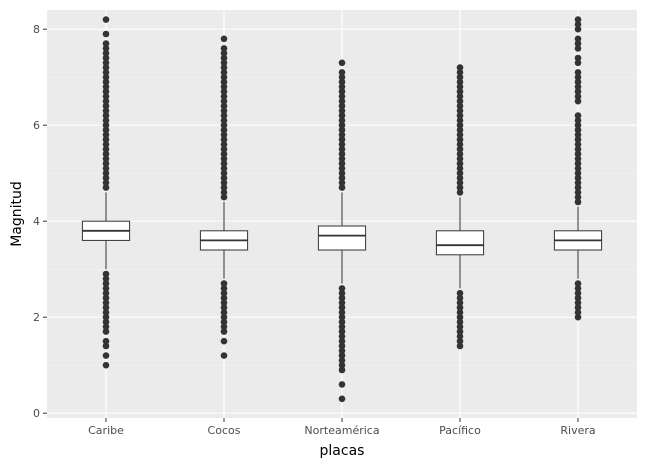  Describe the element at coordinates (577, 430) in the screenshot. I see `x-tick-label: Rivera` at that location.